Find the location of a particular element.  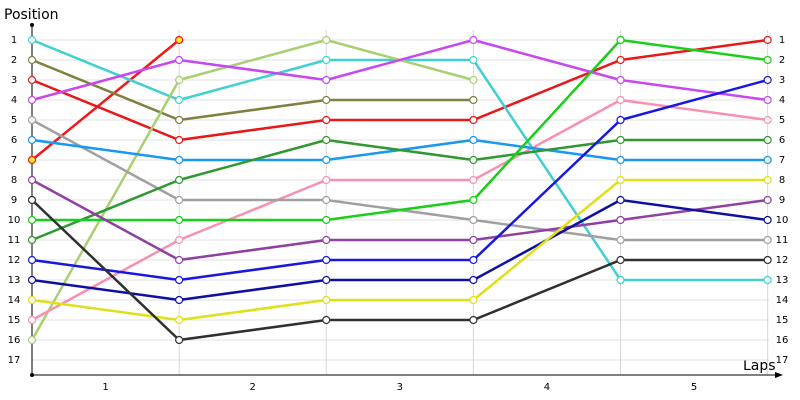

y-tick-label: 17 is located at coordinates (14, 360).